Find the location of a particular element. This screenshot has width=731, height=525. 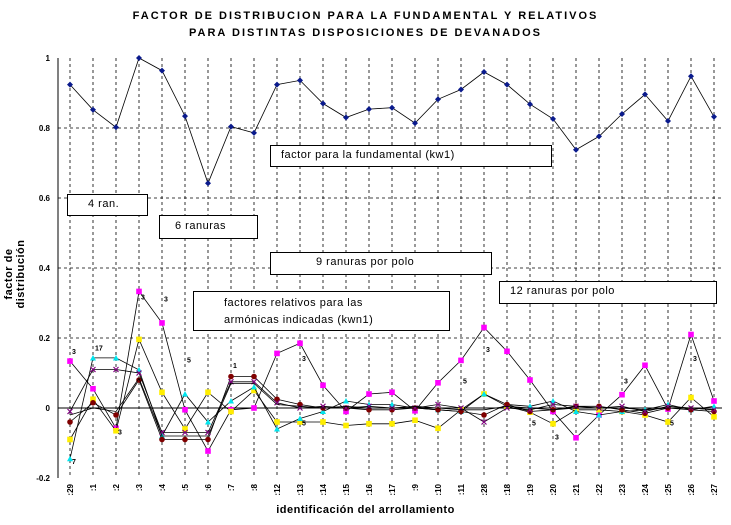

point-label: 1 is located at coordinates (235, 366).